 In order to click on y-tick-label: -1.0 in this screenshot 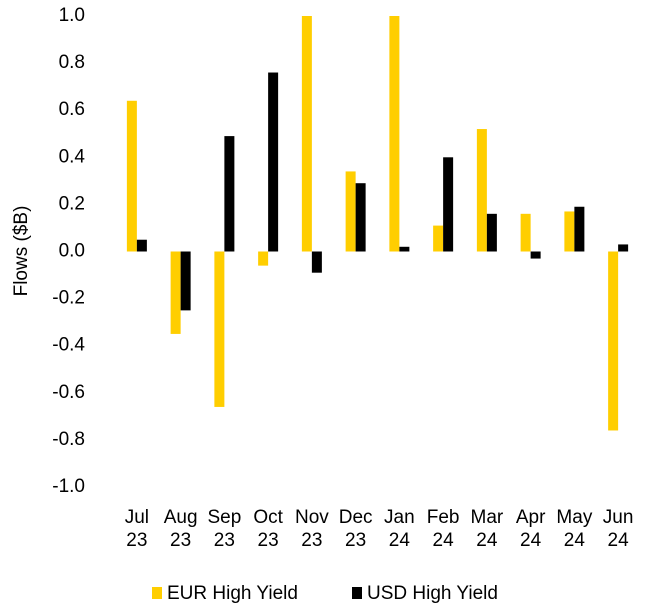, I will do `click(68, 486)`.